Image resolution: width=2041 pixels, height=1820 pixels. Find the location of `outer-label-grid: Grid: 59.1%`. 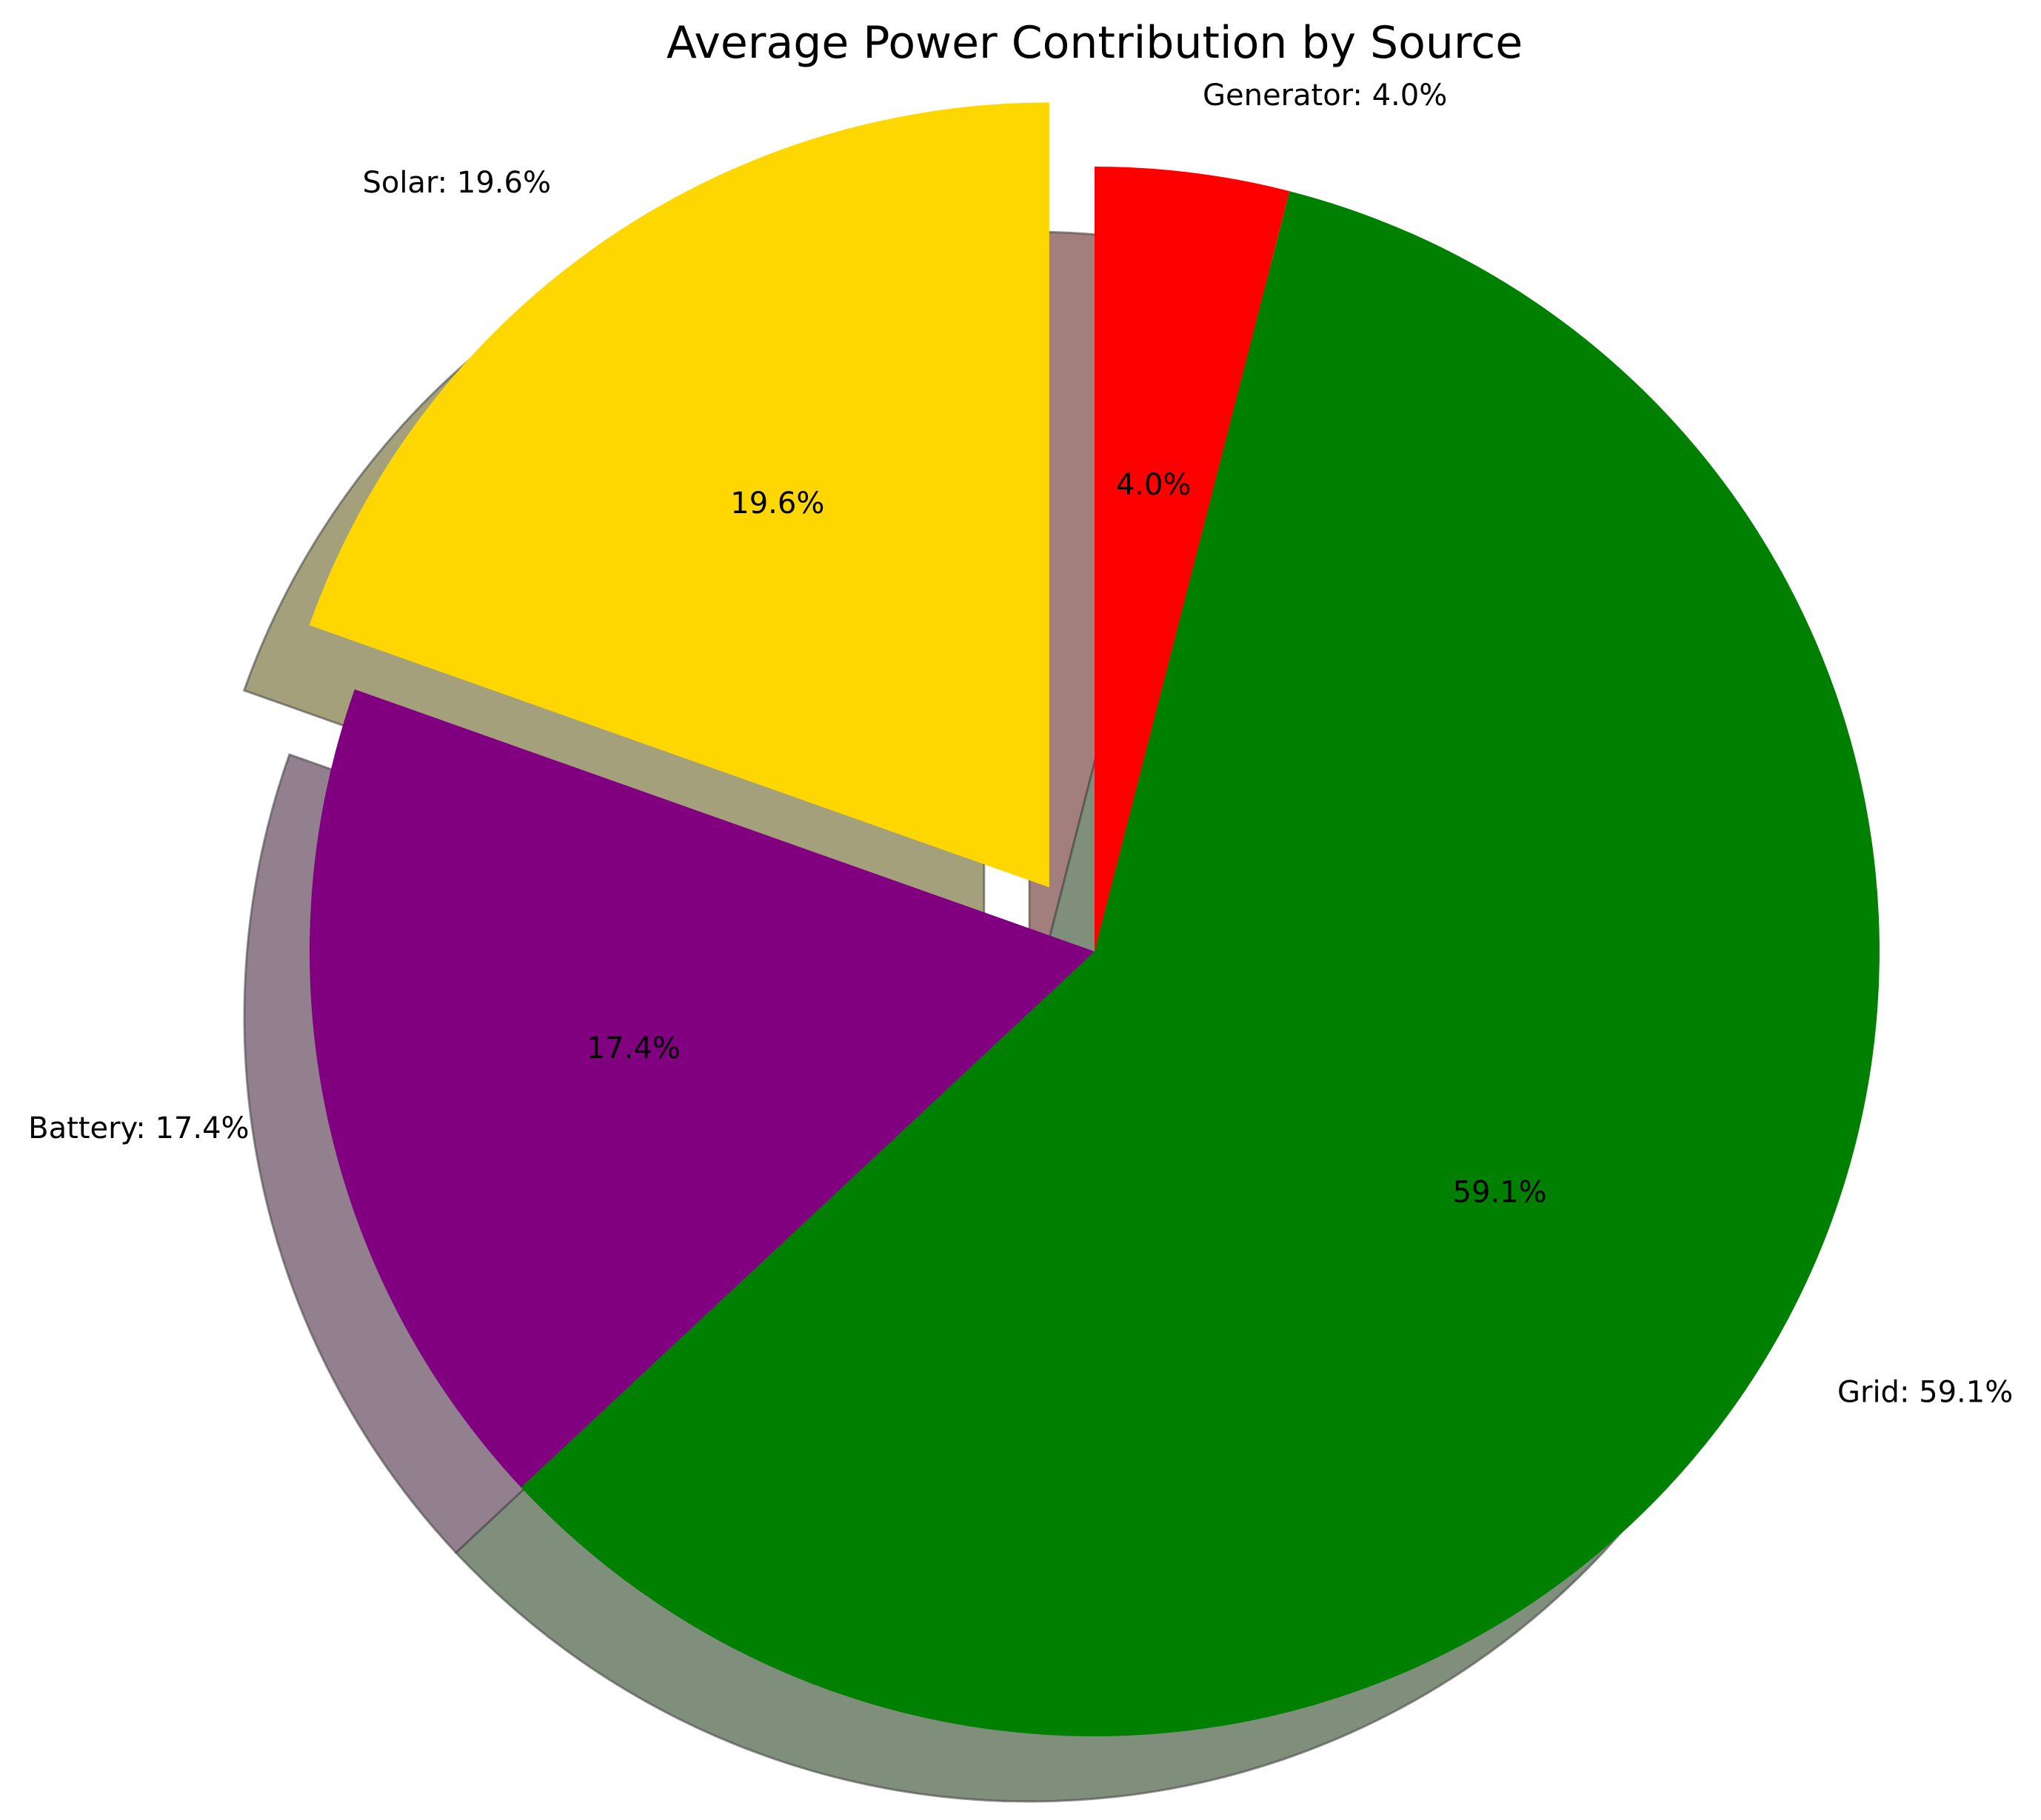

outer-label-grid: Grid: 59.1% is located at coordinates (1925, 1393).